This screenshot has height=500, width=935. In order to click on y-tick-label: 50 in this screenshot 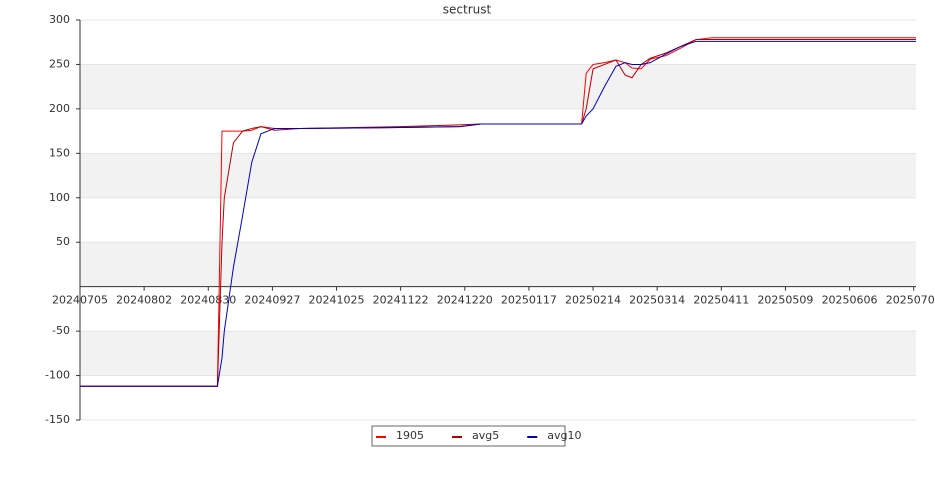, I will do `click(63, 241)`.